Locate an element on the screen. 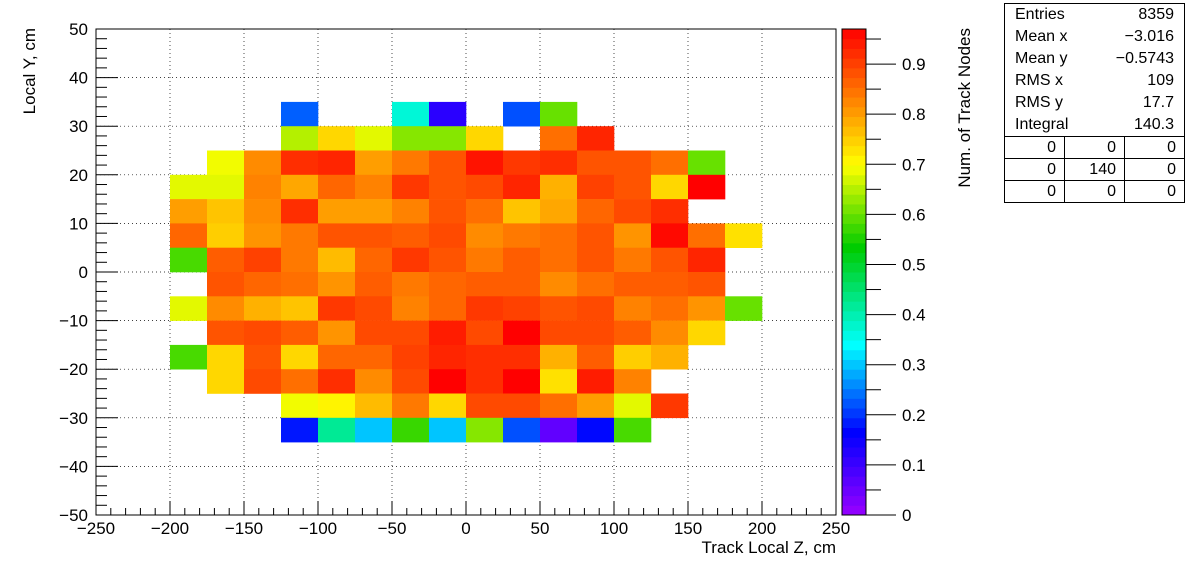 The width and height of the screenshot is (1196, 572). color-scale-tick-label: 0.1 is located at coordinates (914, 465).